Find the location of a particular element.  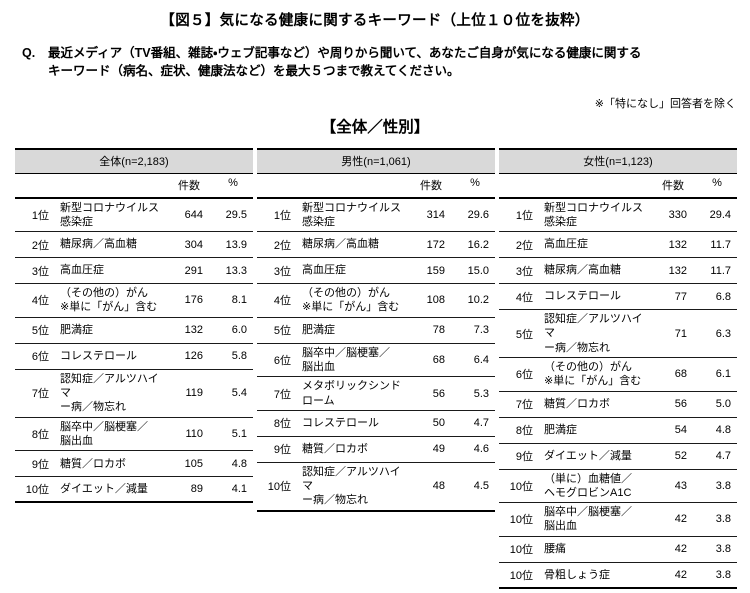

percent-cell: 11.7 is located at coordinates (720, 244).